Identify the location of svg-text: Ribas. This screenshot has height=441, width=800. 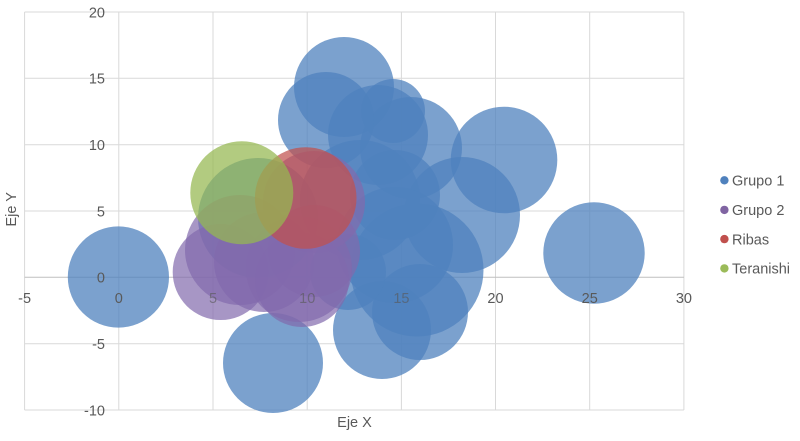
(750, 240).